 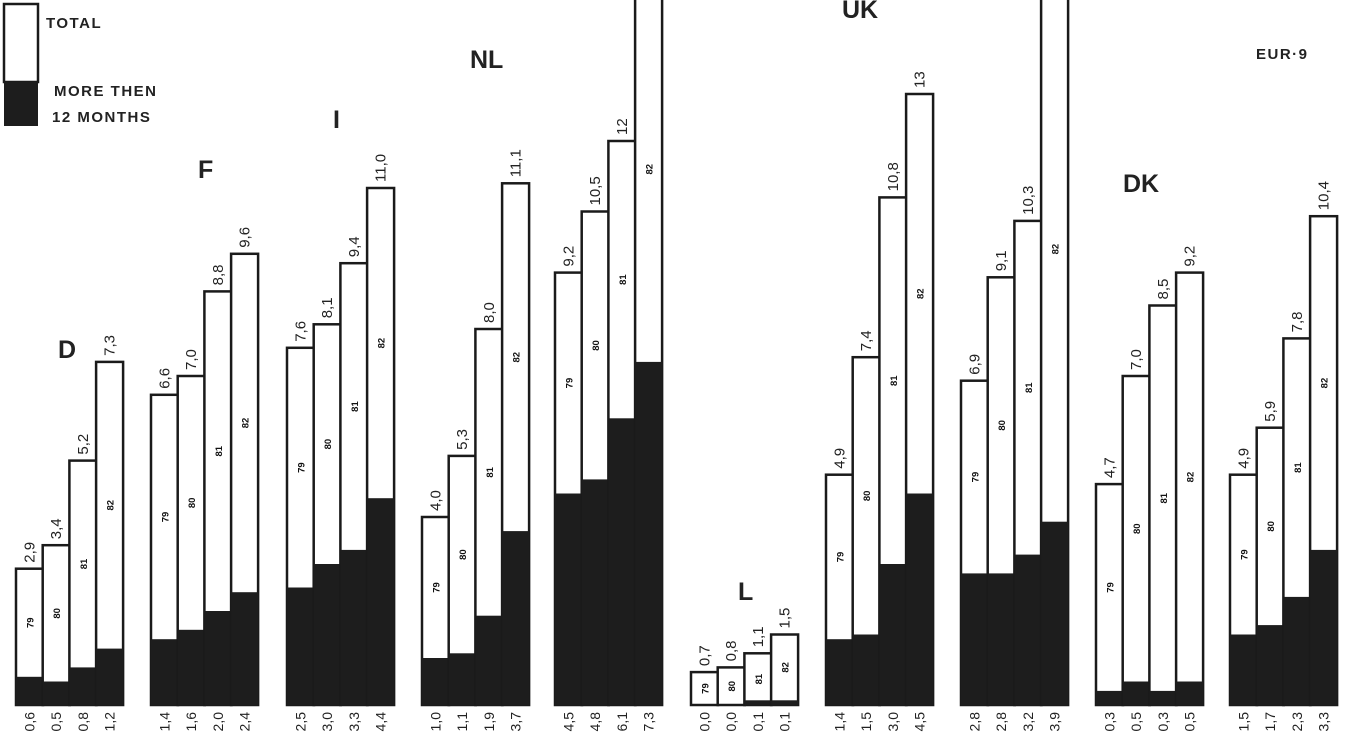 I want to click on long-term-value-label: 4,8, so click(x=595, y=722).